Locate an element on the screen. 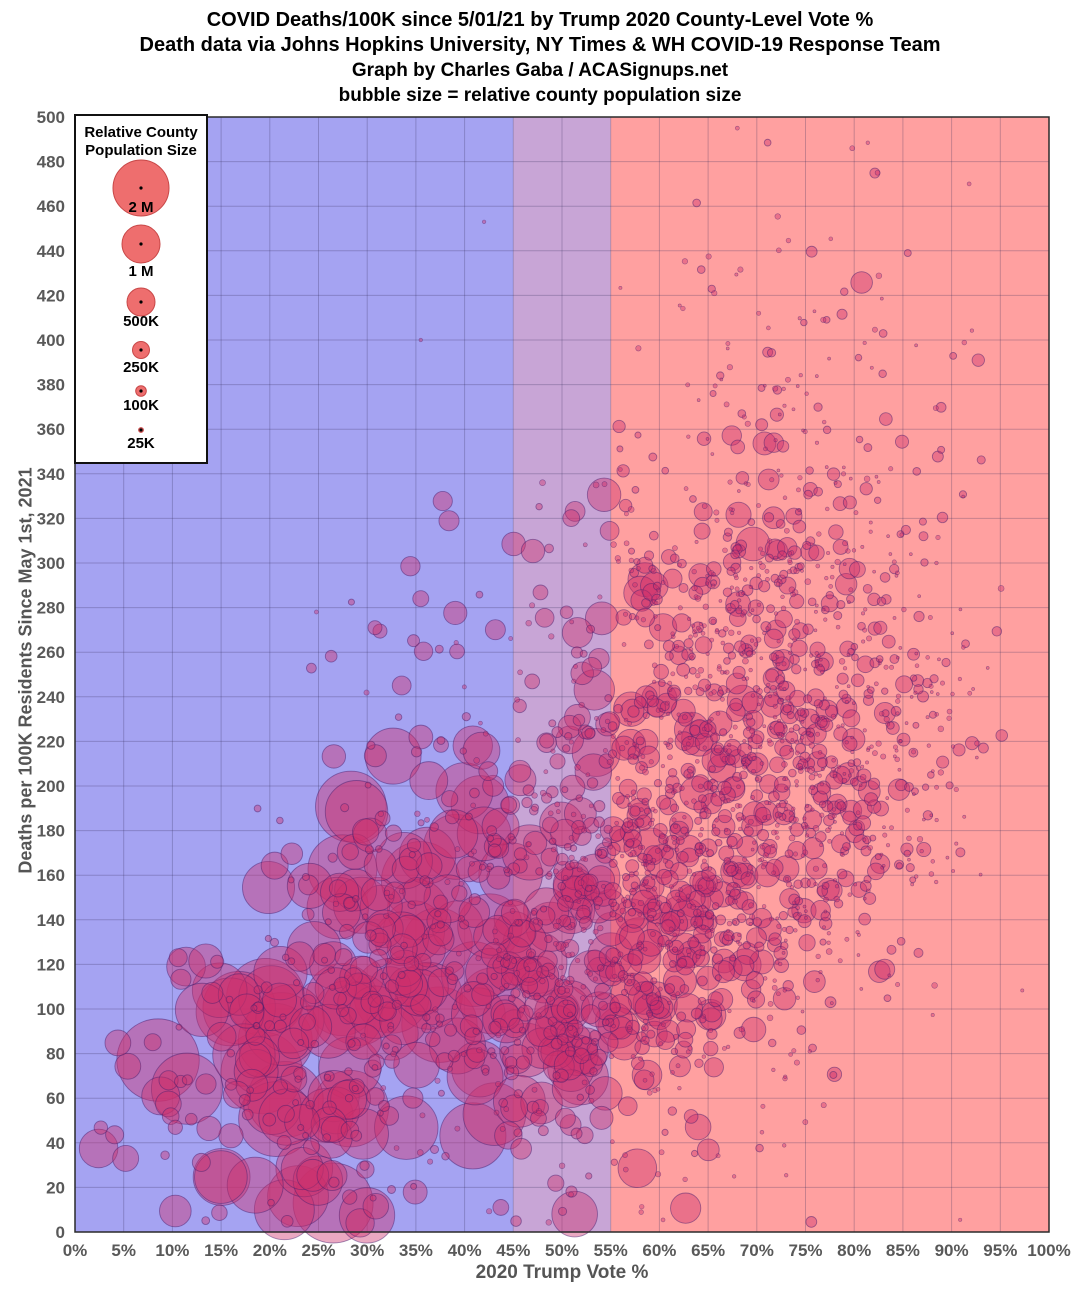 The height and width of the screenshot is (1300, 1080). y-tick-label: 160 is located at coordinates (51, 875).